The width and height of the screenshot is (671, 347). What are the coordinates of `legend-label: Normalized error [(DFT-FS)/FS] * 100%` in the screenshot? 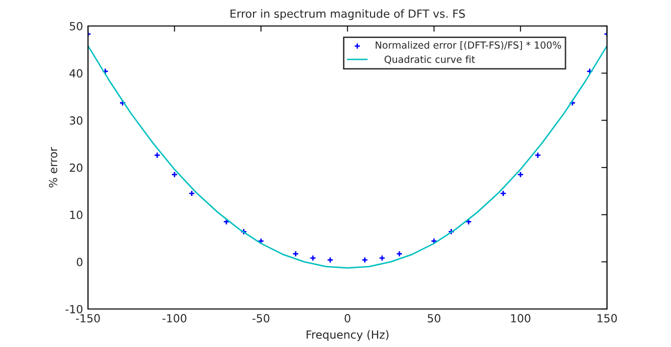 It's located at (469, 45).